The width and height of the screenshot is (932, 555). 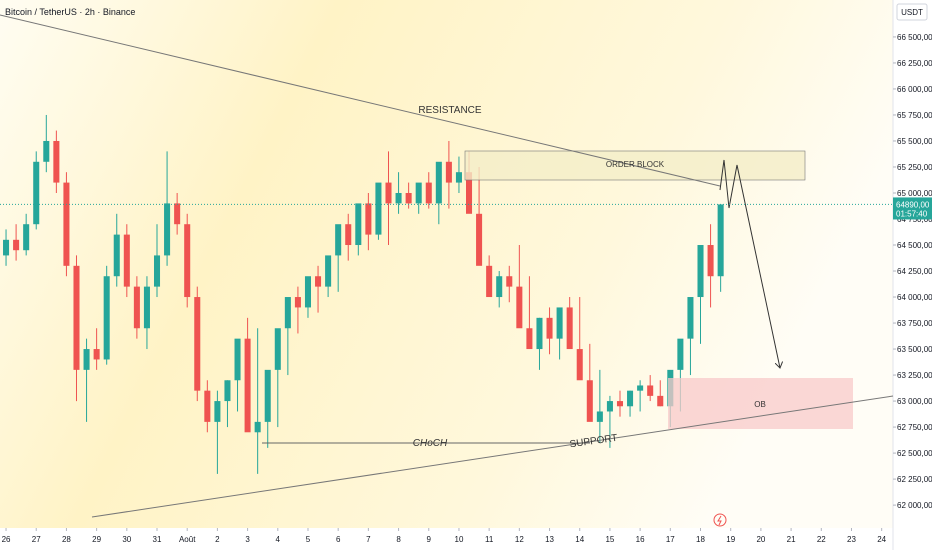 What do you see at coordinates (912, 275) in the screenshot?
I see `price-axis-background` at bounding box center [912, 275].